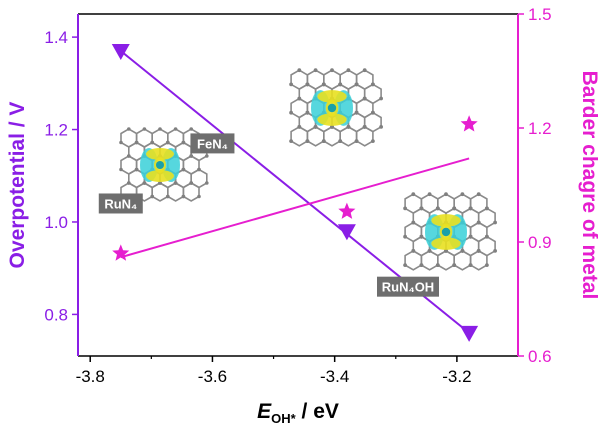 This screenshot has height=433, width=598. I want to click on y-left-tick-label: 0.8, so click(56, 314).